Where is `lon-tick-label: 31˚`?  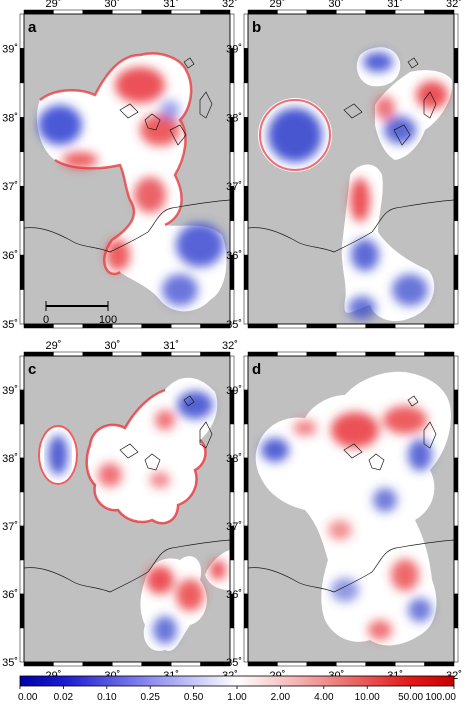
lon-tick-label: 31˚ is located at coordinates (171, 346).